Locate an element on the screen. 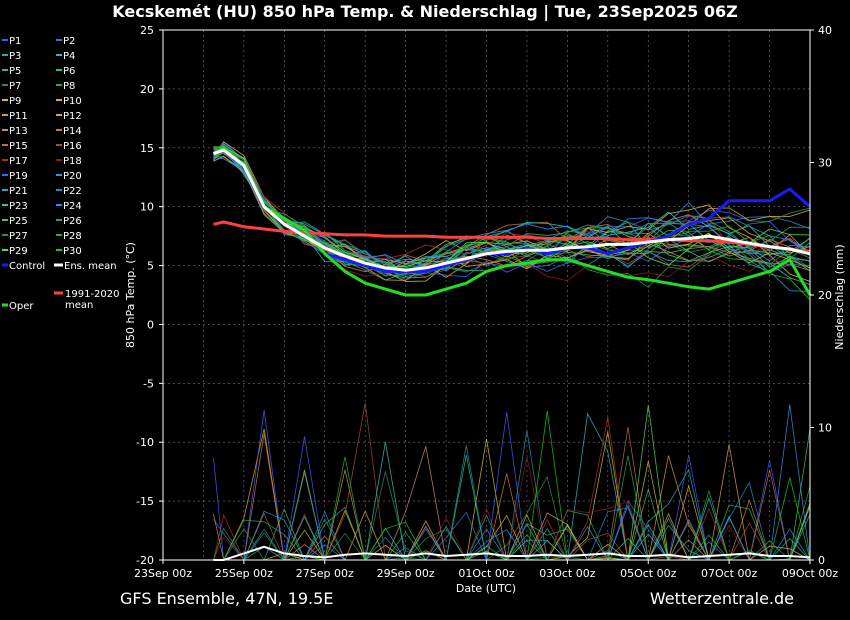  y-axis-right-ticks: 40 30 20 10 0 is located at coordinates (821, 295).